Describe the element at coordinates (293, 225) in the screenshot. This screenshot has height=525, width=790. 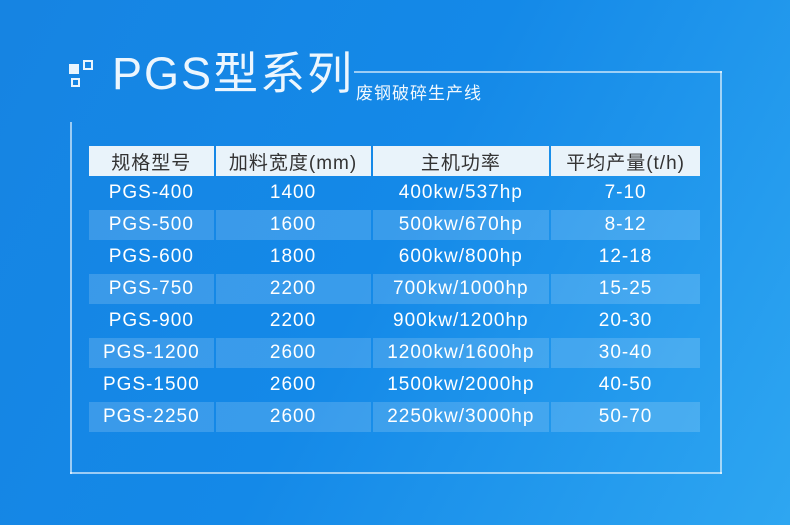
I see `cell-width: 1600` at that location.